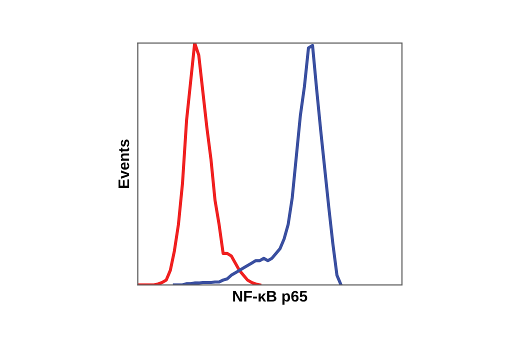 Image resolution: width=520 pixels, height=350 pixels. What do you see at coordinates (124, 164) in the screenshot?
I see `y-axis-title: Events` at bounding box center [124, 164].